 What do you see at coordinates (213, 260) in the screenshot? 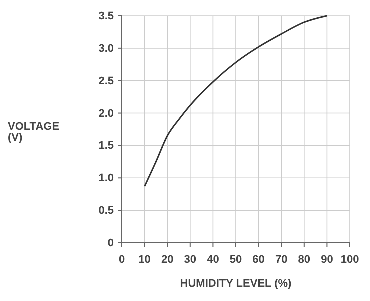
I see `x-tick-label: 40` at bounding box center [213, 260].